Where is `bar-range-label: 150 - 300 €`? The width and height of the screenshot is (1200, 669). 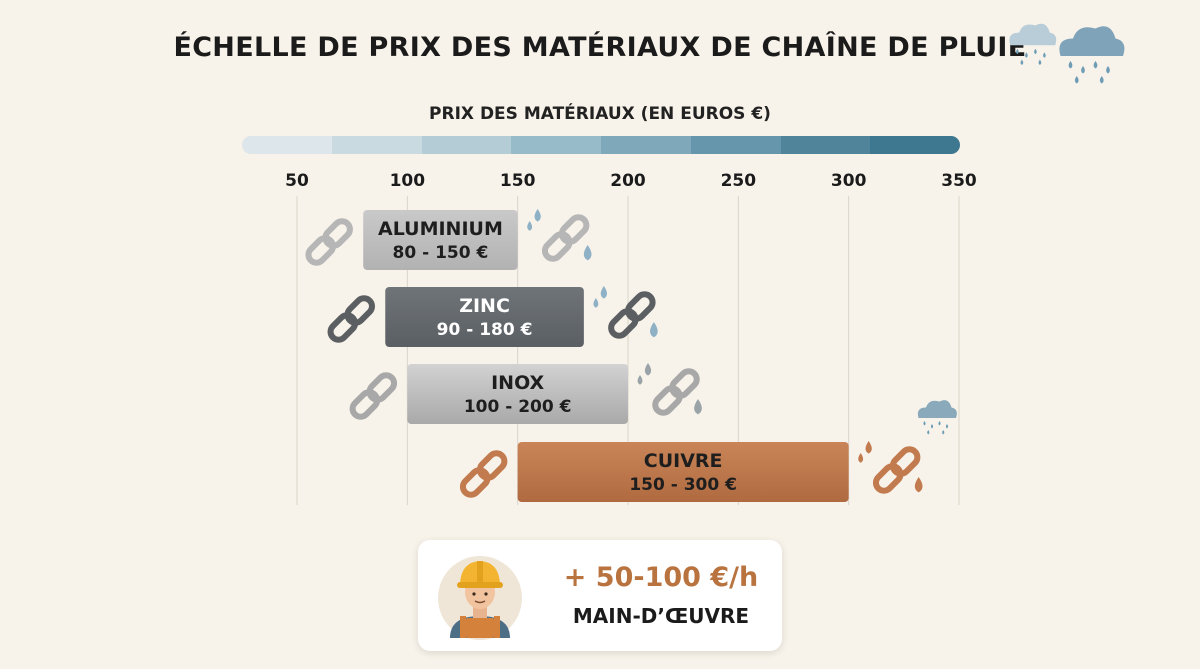 bar-range-label: 150 - 300 € is located at coordinates (683, 485).